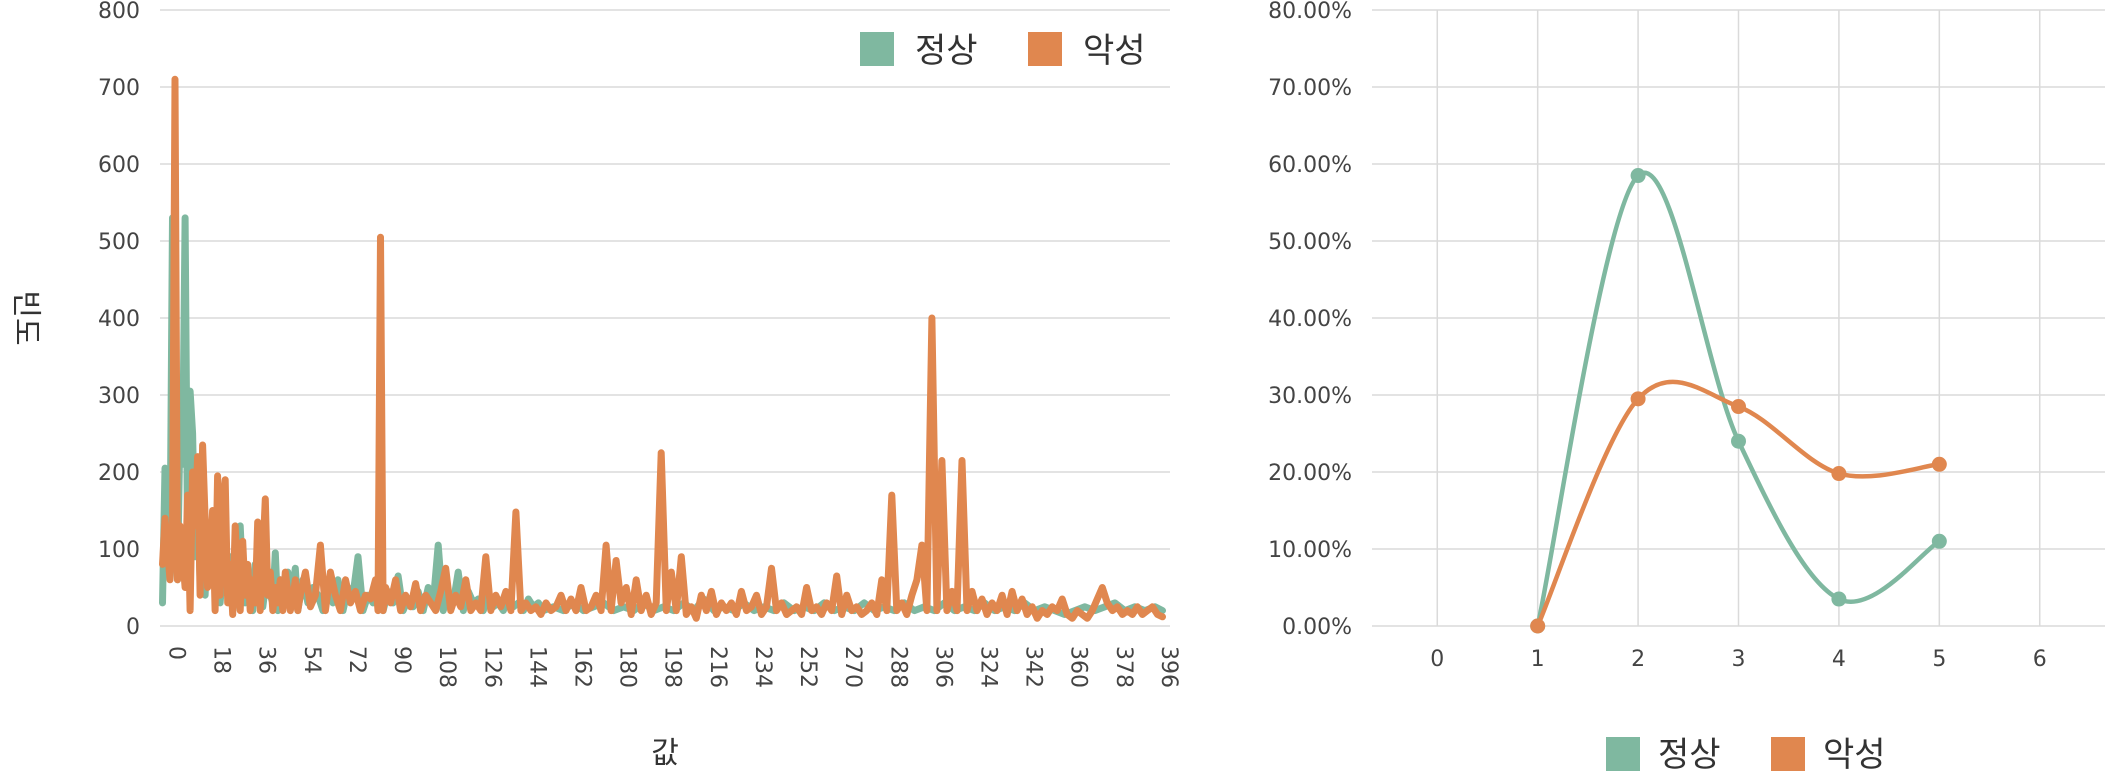 The image size is (2121, 773). I want to click on right-y-tick-label: 40.00%, so click(1310, 319).